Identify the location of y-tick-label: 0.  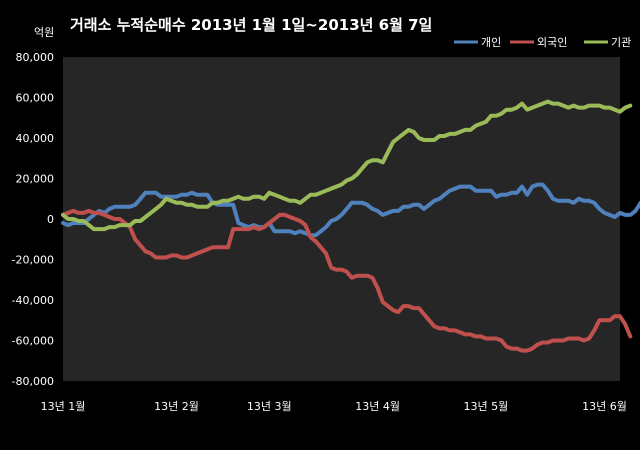
(50, 219).